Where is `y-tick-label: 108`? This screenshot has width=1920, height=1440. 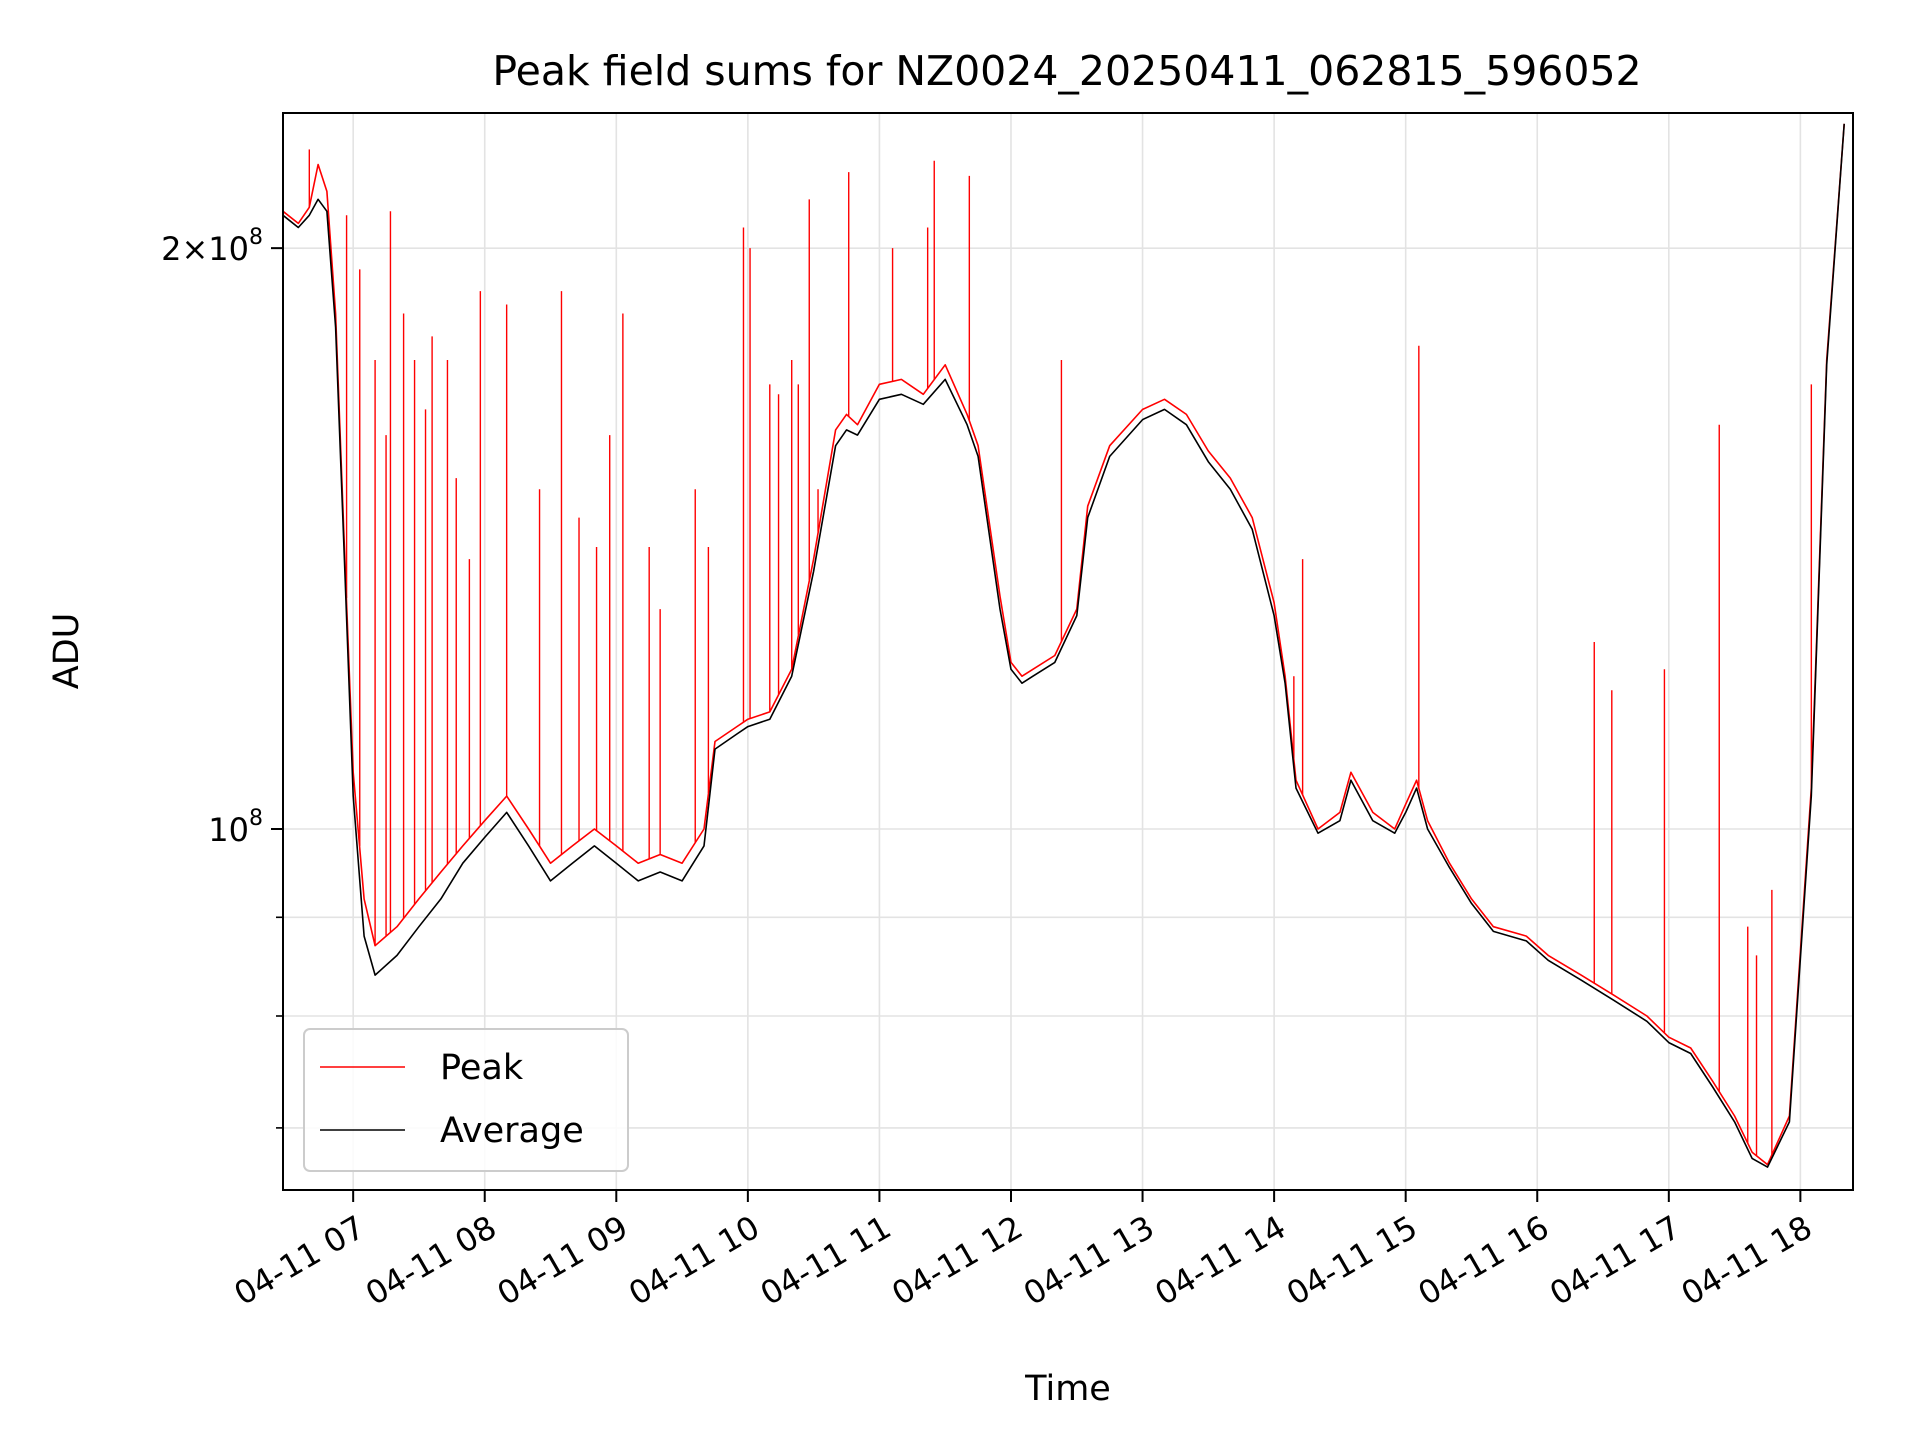
y-tick-label: 108 is located at coordinates (235, 827).